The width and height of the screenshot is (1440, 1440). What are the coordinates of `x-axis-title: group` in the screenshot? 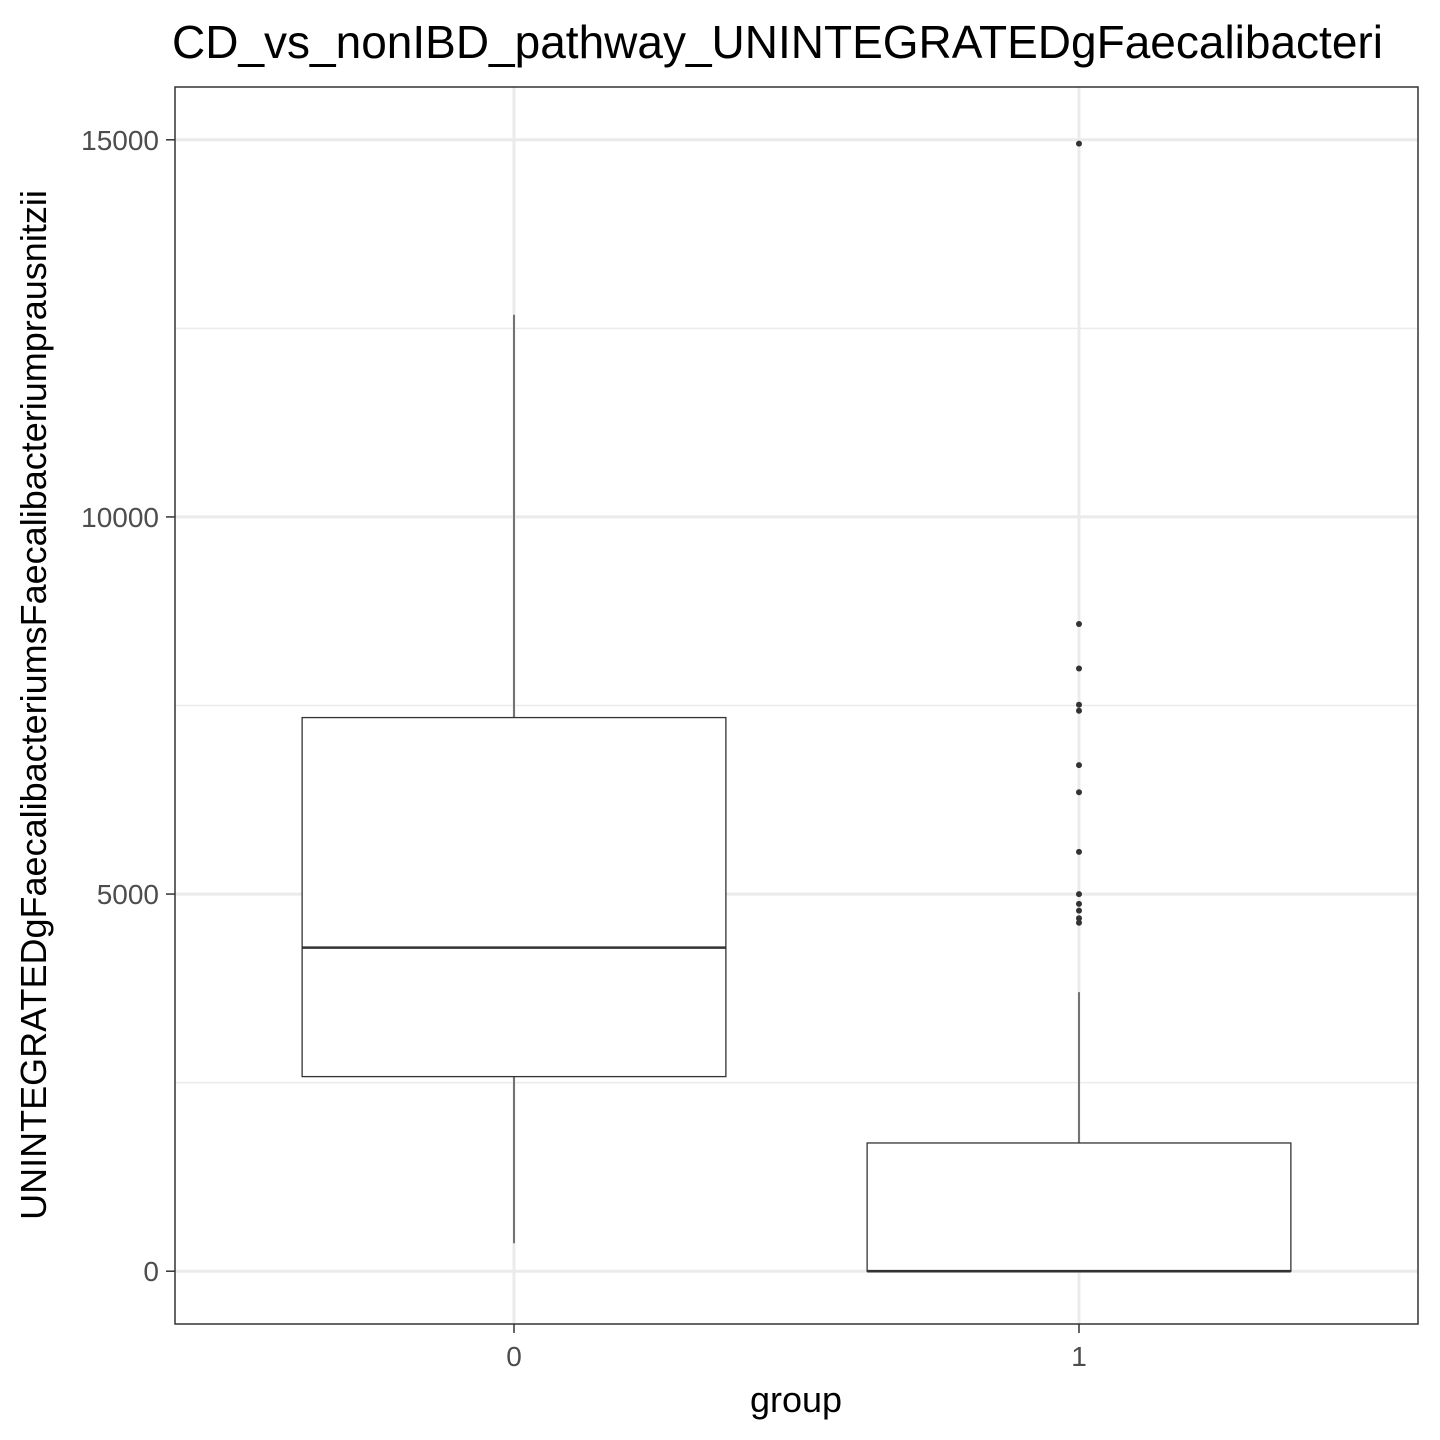 It's located at (796, 1399).